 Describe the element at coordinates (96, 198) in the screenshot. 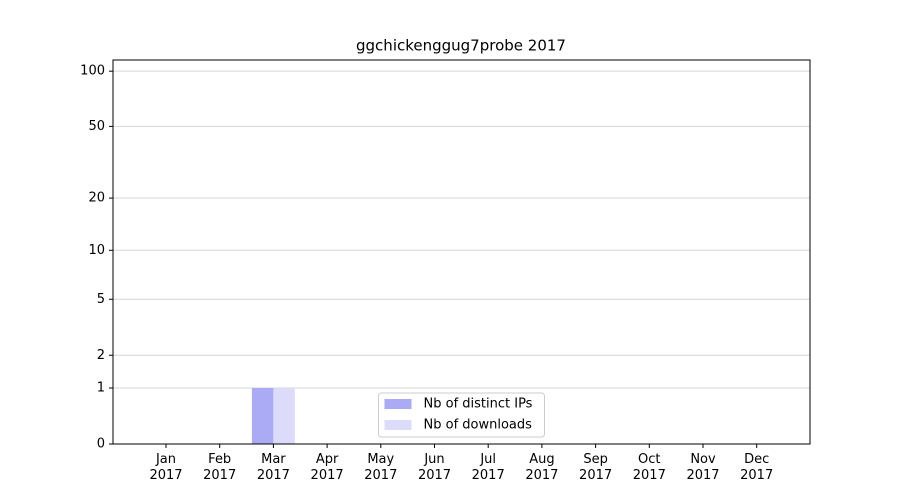

I see `y-tick-label: 20` at that location.